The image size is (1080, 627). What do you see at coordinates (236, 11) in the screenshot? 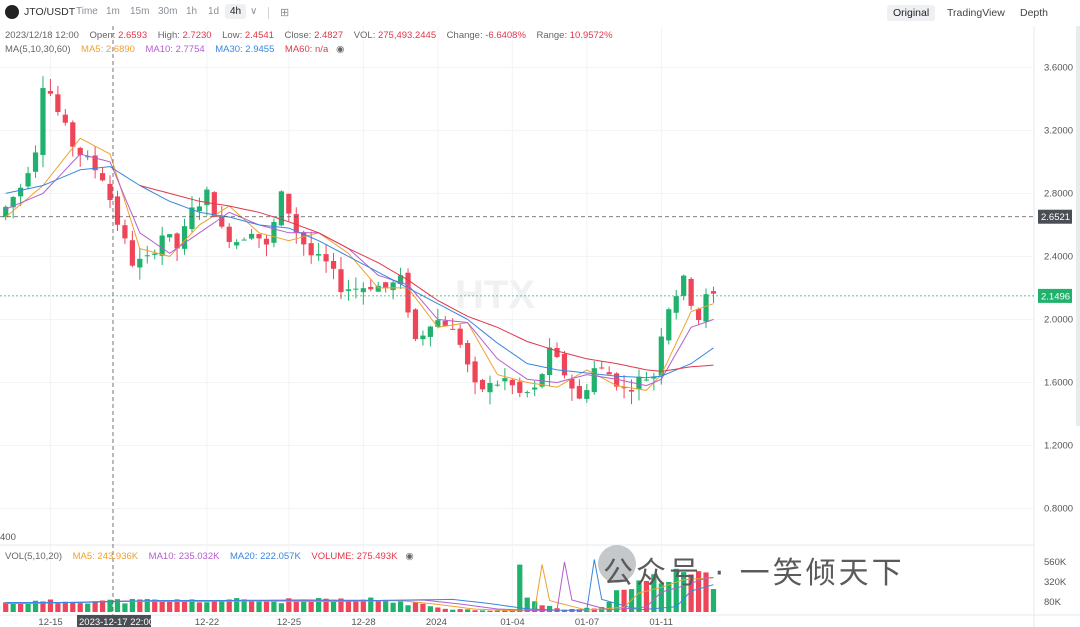
I see `interval-4h: 4h` at bounding box center [236, 11].